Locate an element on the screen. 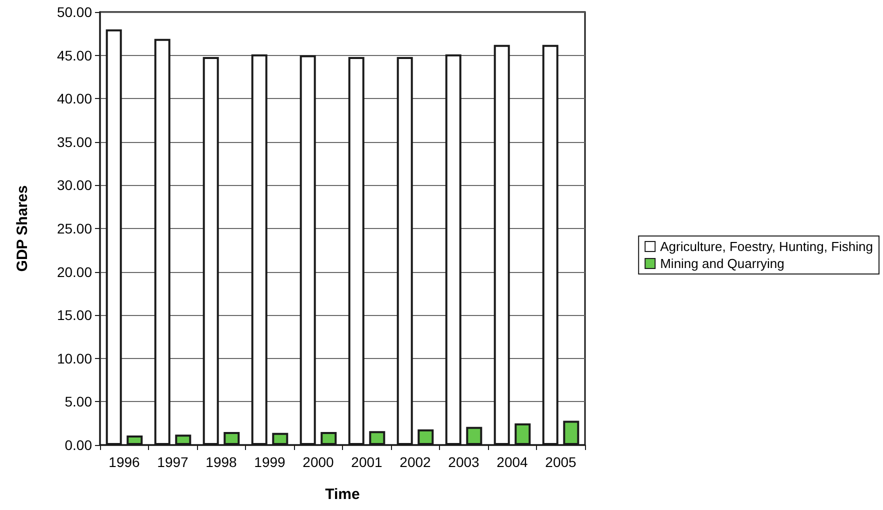  y-axis-title: GDP Shares is located at coordinates (22, 228).